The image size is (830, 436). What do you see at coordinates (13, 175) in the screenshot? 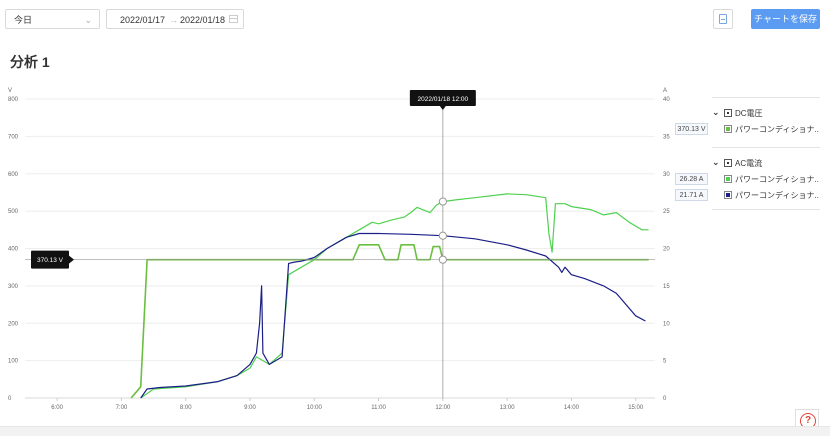
I see `y-tick-left: 600` at bounding box center [13, 175].